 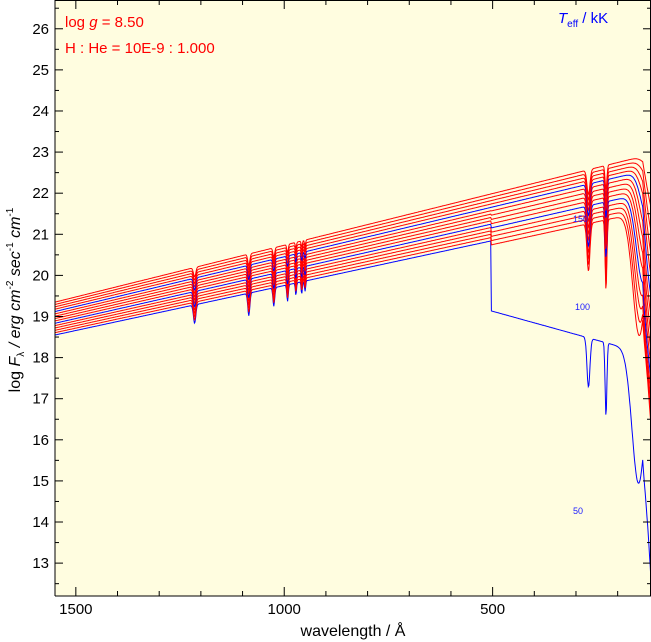 What do you see at coordinates (582, 307) in the screenshot?
I see `curve-label-100: 100` at bounding box center [582, 307].